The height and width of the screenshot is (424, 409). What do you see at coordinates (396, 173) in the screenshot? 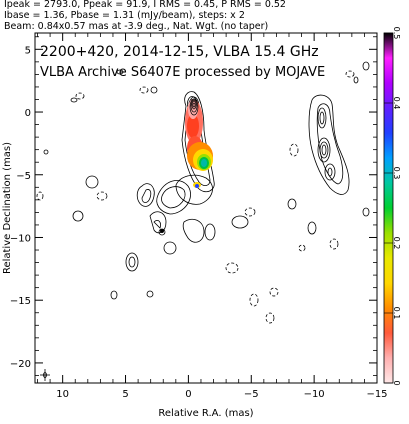
I see `colorbar-tick-label: 0.3` at bounding box center [396, 173].